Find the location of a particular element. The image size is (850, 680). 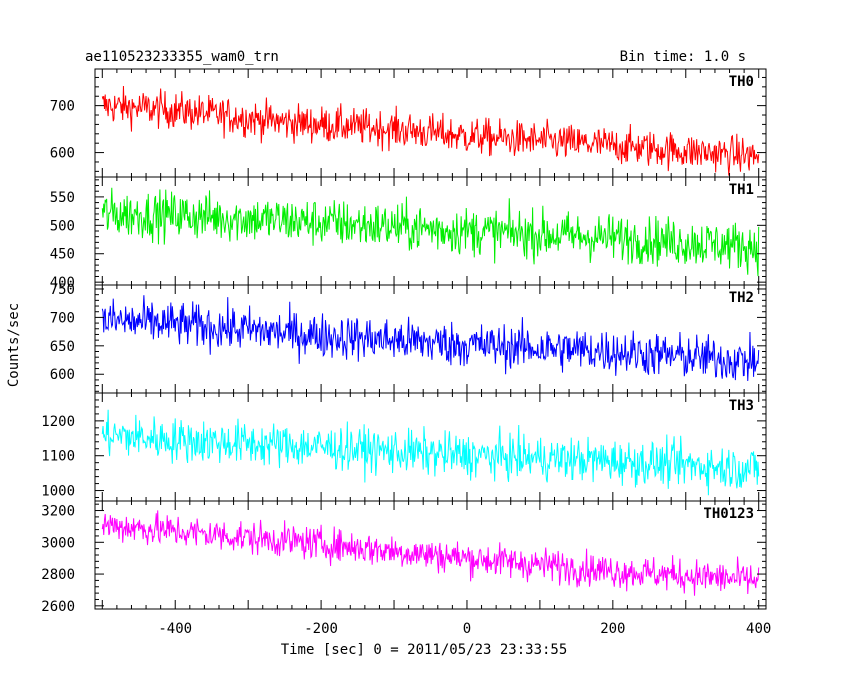

panel-th3: TH3 1000 1100 1200 is located at coordinates (404, 447).